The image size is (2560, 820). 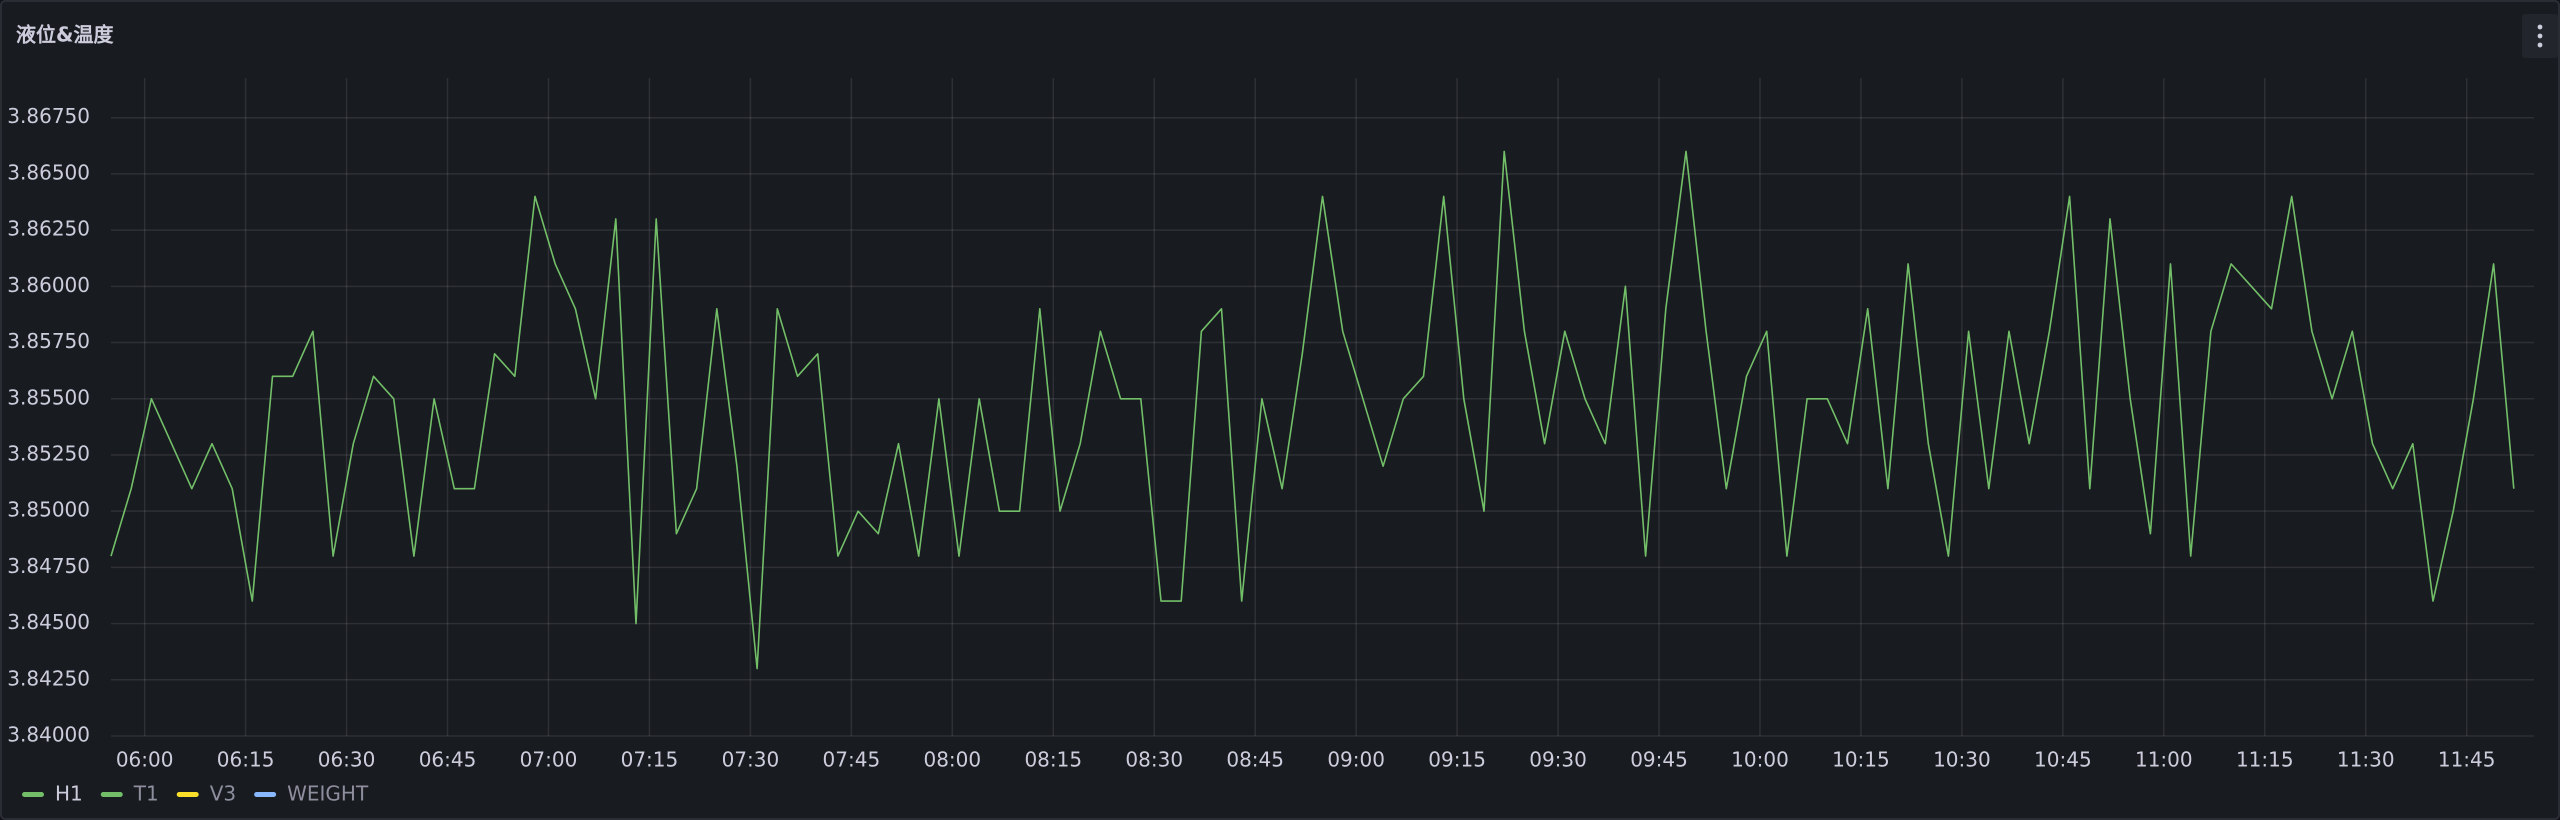 I want to click on x-tick-label: 08:30, so click(x=1154, y=760).